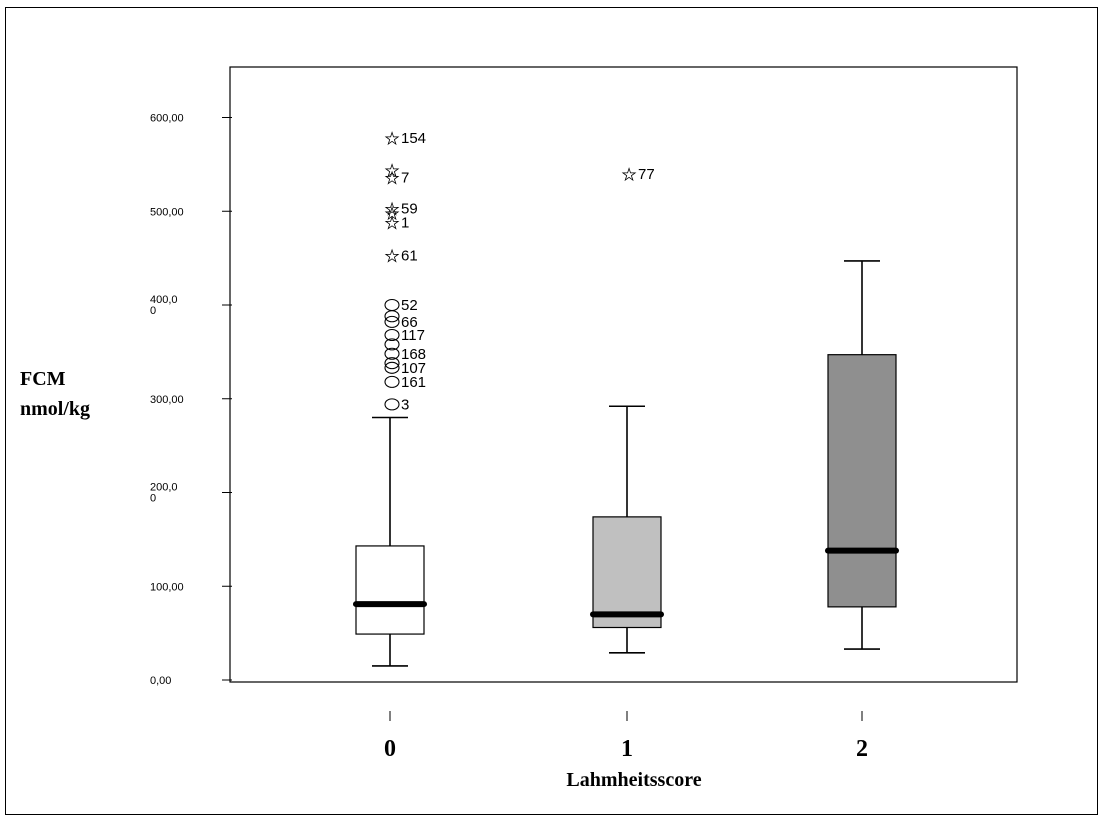 Image resolution: width=1104 pixels, height=820 pixels. Describe the element at coordinates (862, 749) in the screenshot. I see `x-tick-label: 2` at that location.